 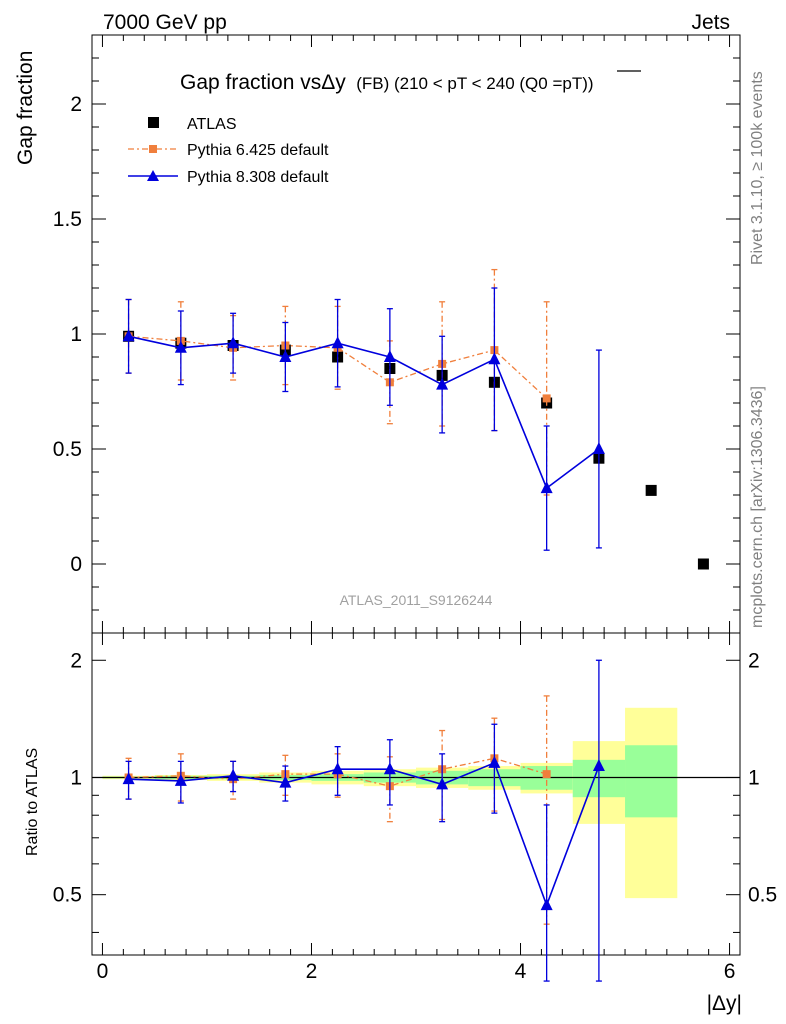 I want to click on y-tick-label: 0.5, so click(x=67, y=449).